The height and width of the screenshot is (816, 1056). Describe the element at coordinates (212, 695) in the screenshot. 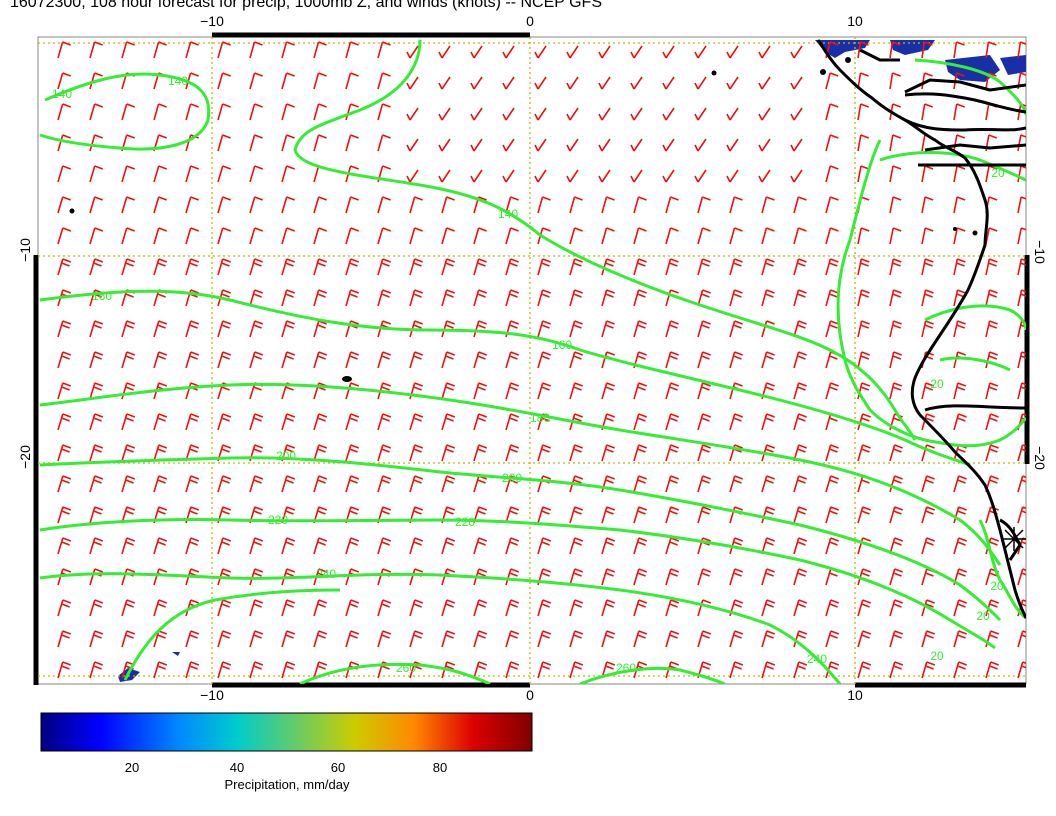

I see `bottom-label-west10: −10` at that location.